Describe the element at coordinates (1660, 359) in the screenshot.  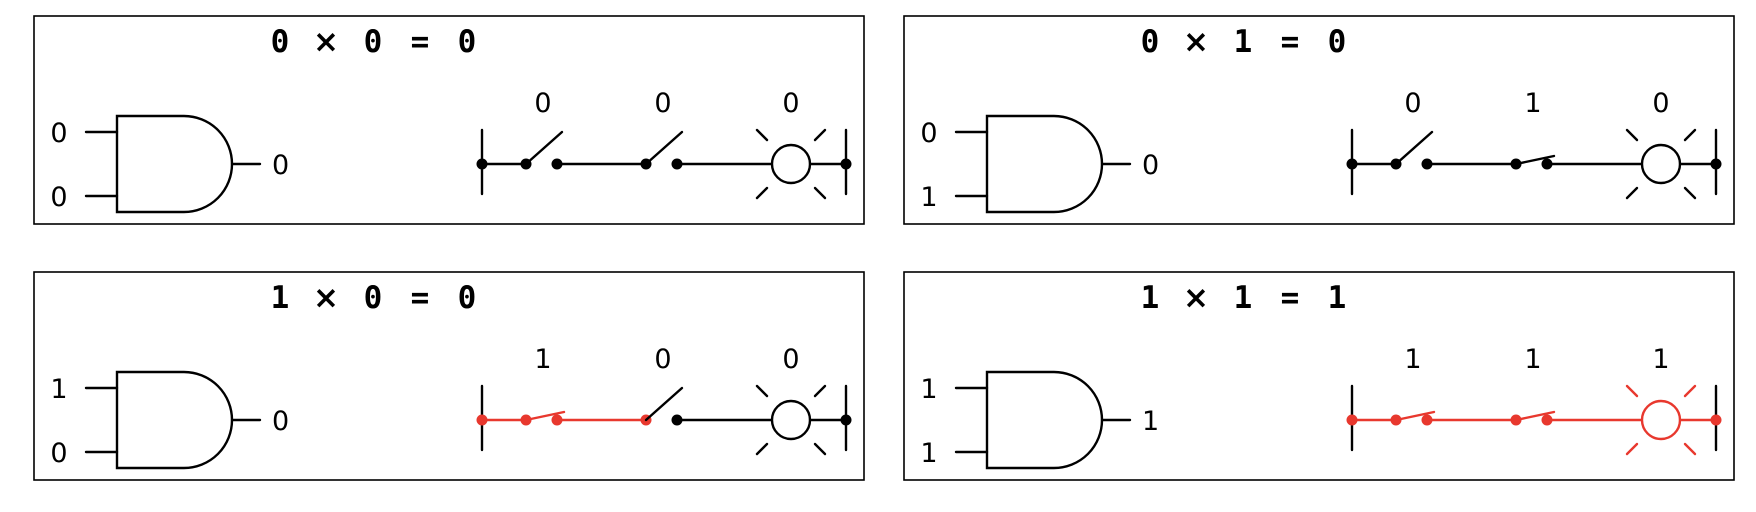
I see `lamp-state-label: 1` at that location.